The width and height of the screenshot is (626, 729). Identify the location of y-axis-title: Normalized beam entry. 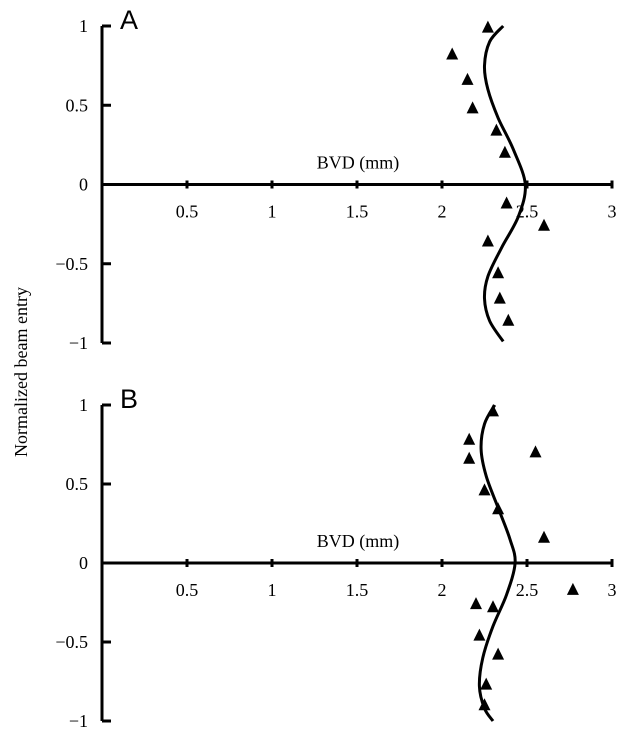
(21, 372).